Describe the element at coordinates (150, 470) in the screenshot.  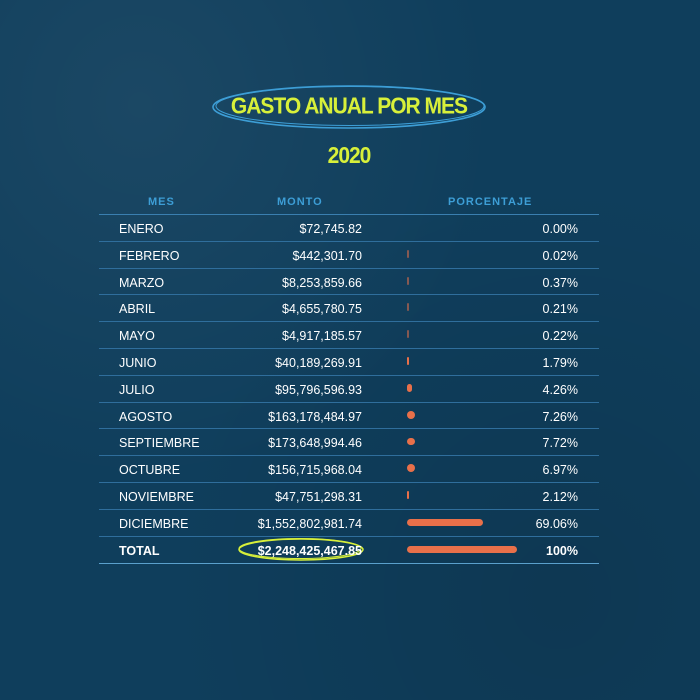
I see `row-mes: OCTUBRE` at that location.